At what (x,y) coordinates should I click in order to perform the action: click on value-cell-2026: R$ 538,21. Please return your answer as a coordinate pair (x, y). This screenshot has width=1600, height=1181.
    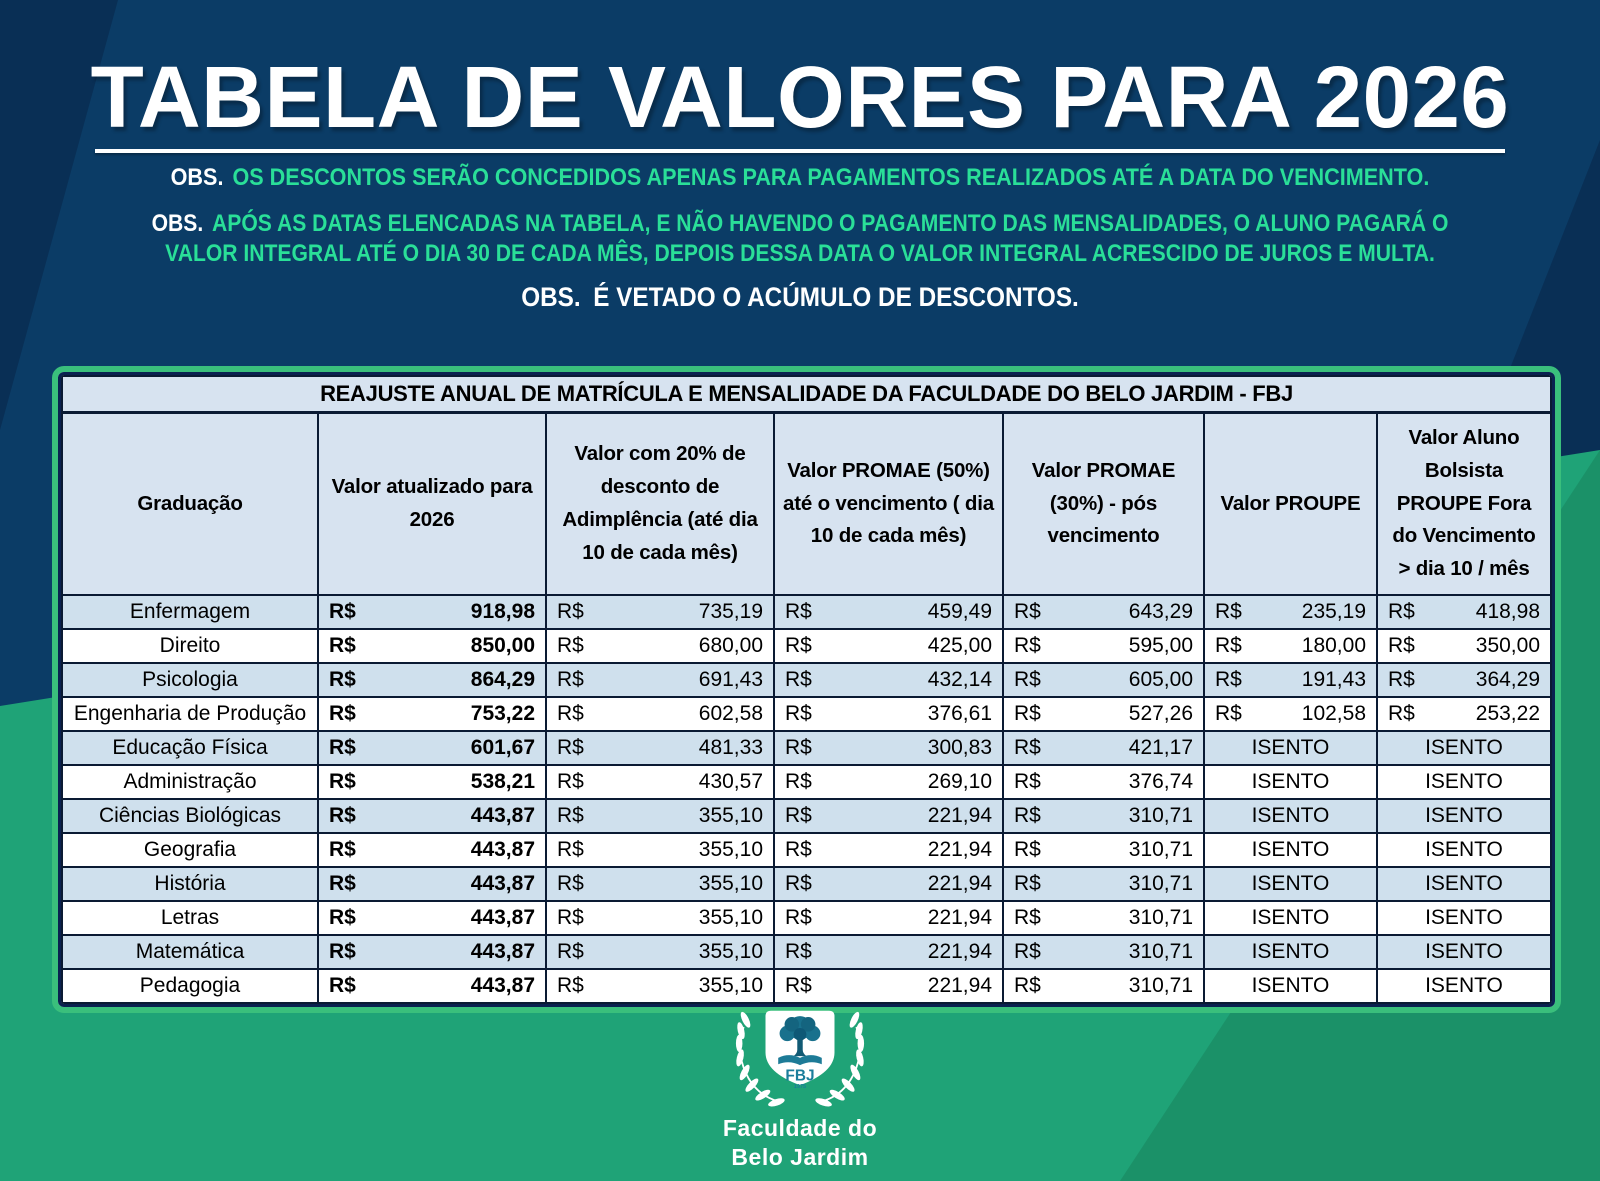
    Looking at the image, I should click on (432, 782).